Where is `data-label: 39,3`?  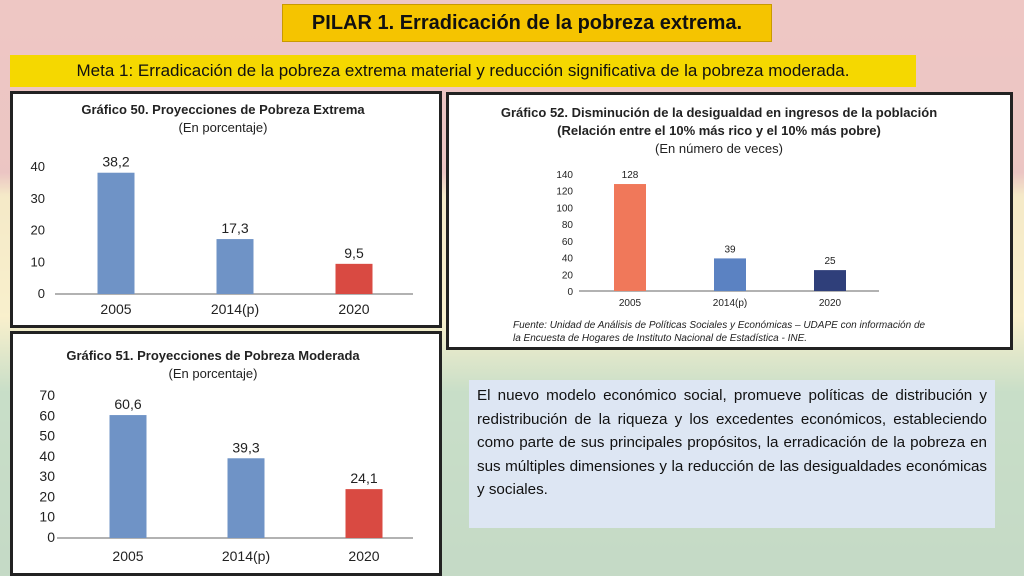 data-label: 39,3 is located at coordinates (245, 447).